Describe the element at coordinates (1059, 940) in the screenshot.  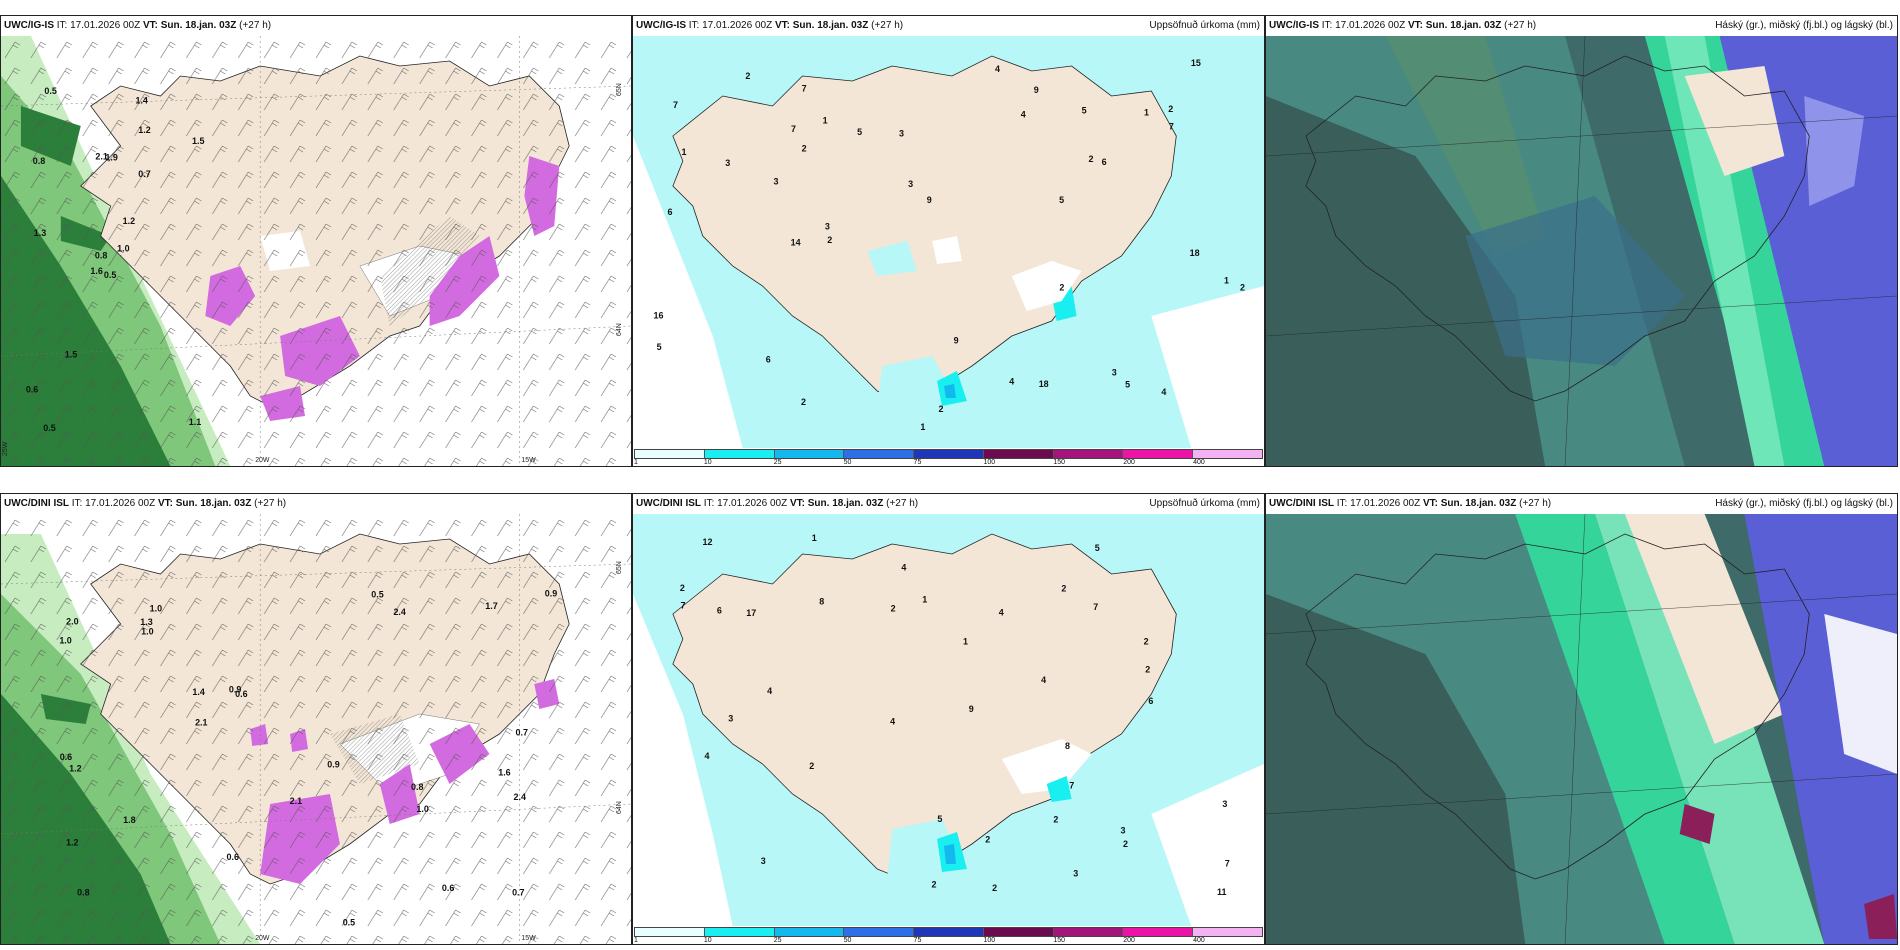
I see `colorbar-tick-label: 150` at that location.